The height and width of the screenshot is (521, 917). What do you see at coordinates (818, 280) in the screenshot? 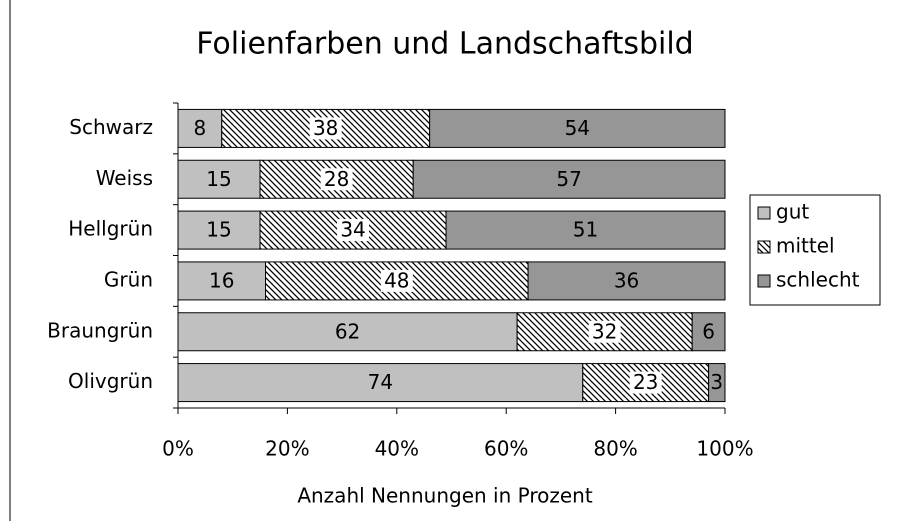
I see `legend-label: schlecht` at bounding box center [818, 280].